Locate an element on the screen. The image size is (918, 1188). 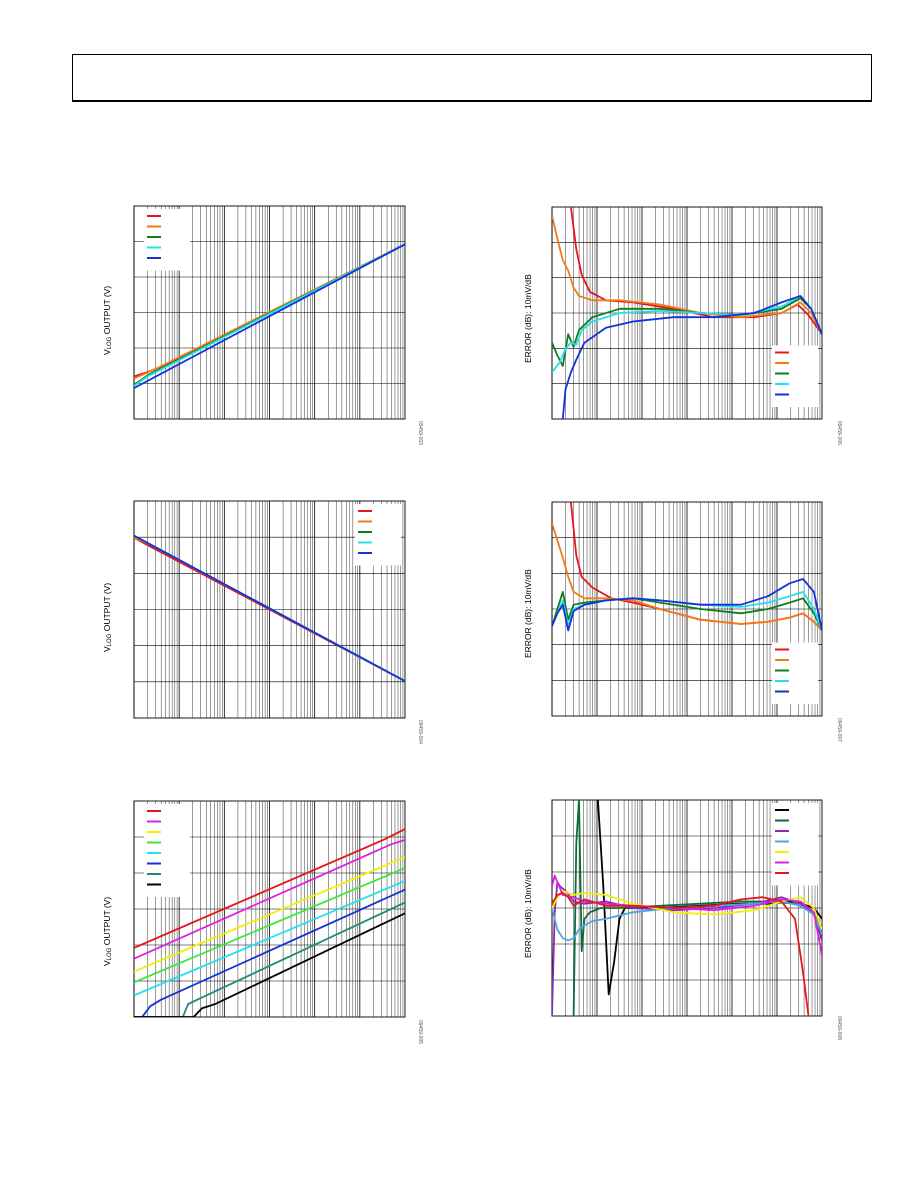
chart-panel-error-top: ERROR (dB): 10mV/dB 09459-006 is located at coordinates (685, 330).